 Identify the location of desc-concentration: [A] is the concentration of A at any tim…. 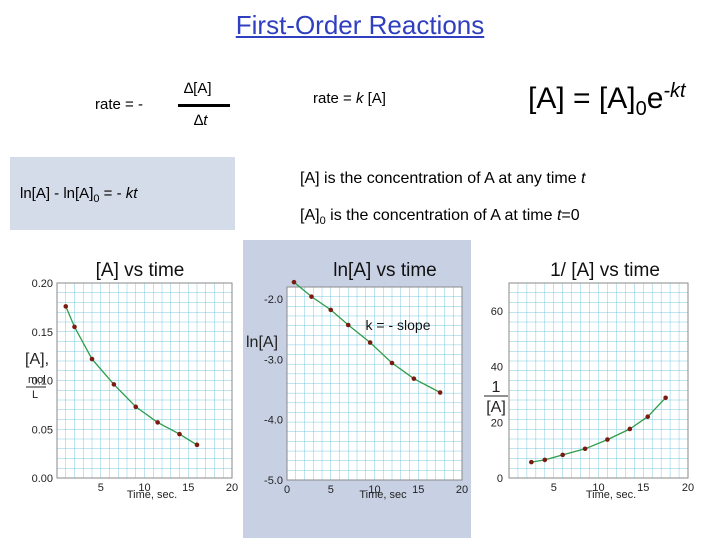
(443, 178).